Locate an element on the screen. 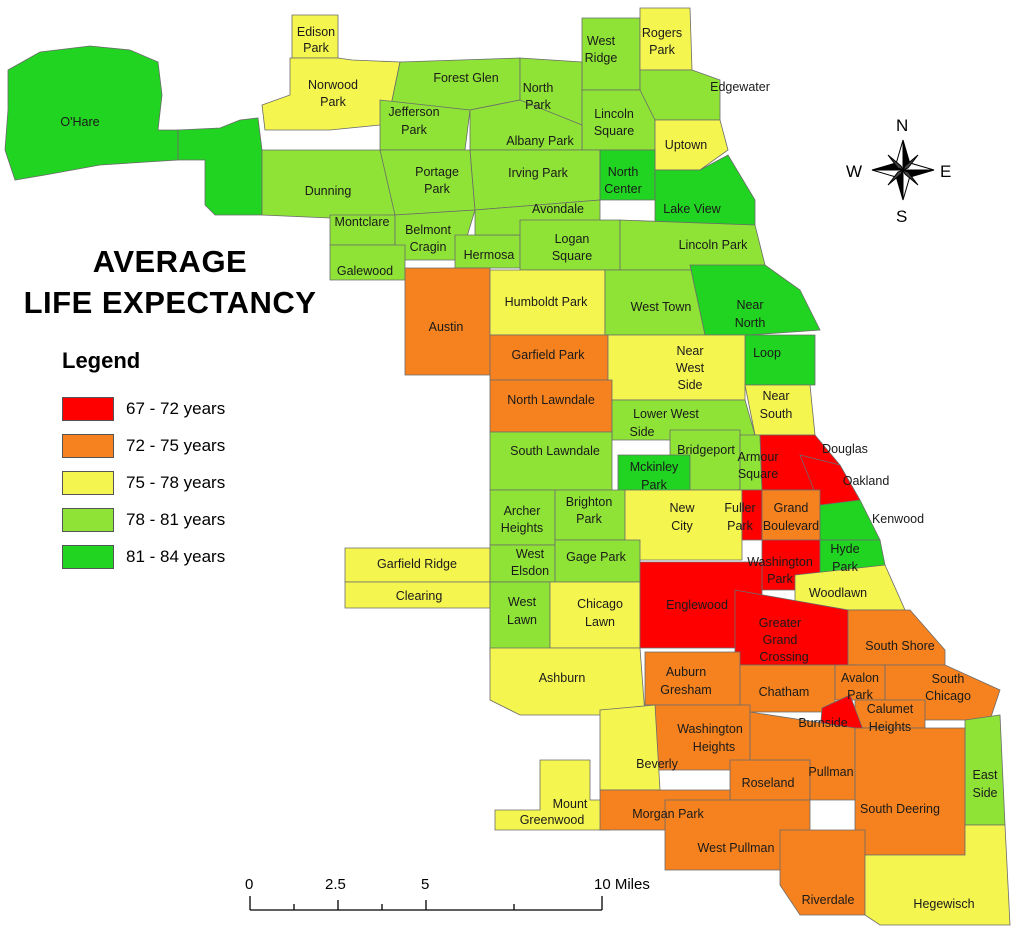 Image resolution: width=1024 pixels, height=933 pixels. label-gage-park: Gage Park is located at coordinates (596, 557).